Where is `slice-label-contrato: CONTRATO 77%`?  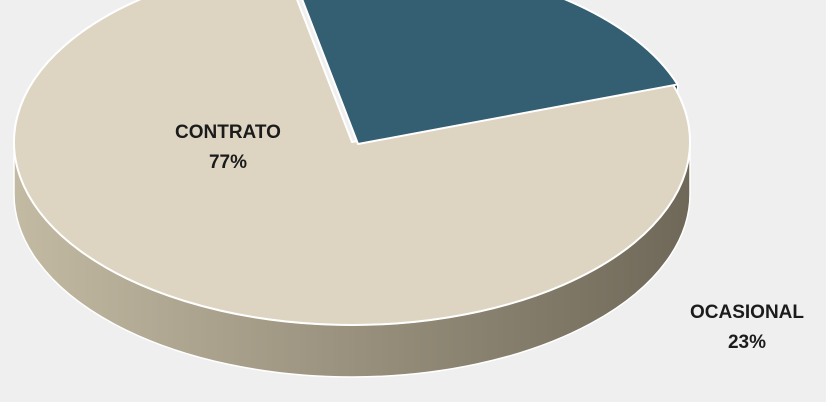 slice-label-contrato: CONTRATO 77% is located at coordinates (228, 148).